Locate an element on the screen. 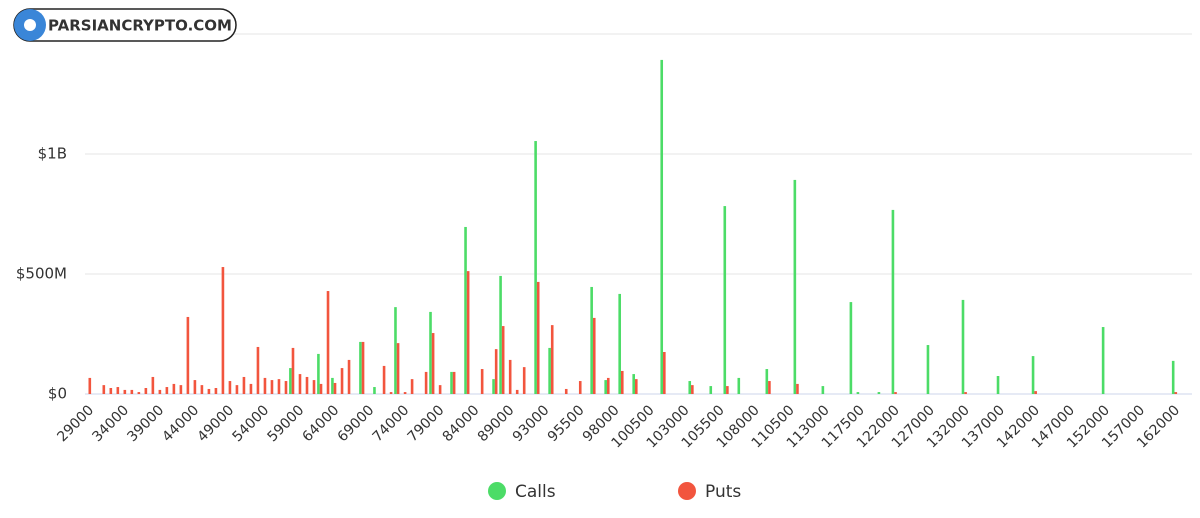  logo-icon-dot is located at coordinates (30, 25).